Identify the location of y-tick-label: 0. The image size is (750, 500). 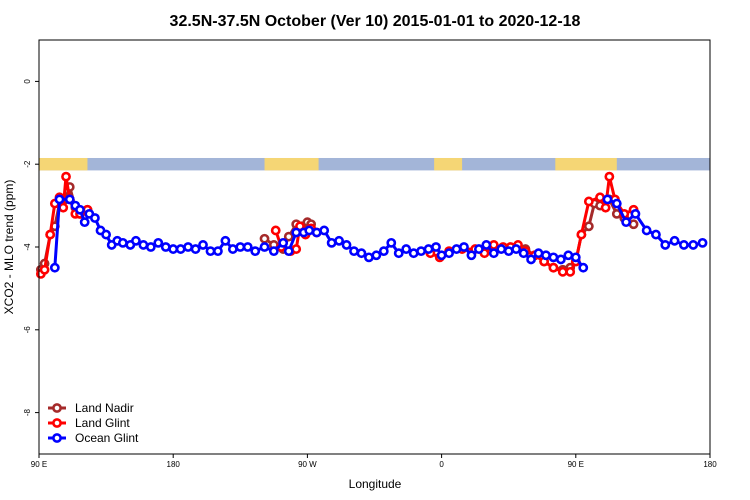
(27, 81).